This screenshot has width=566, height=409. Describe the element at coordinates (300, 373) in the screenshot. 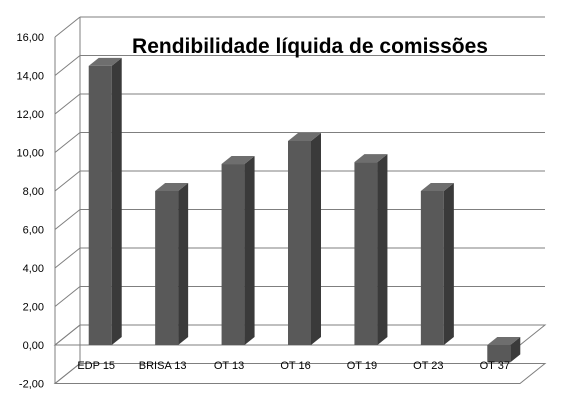

I see `bottom-floor` at that location.